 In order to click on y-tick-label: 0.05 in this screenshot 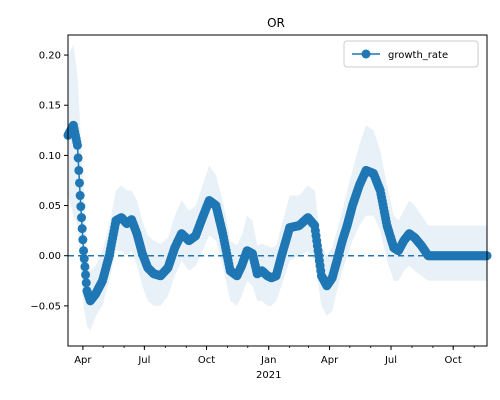, I will do `click(50, 206)`.